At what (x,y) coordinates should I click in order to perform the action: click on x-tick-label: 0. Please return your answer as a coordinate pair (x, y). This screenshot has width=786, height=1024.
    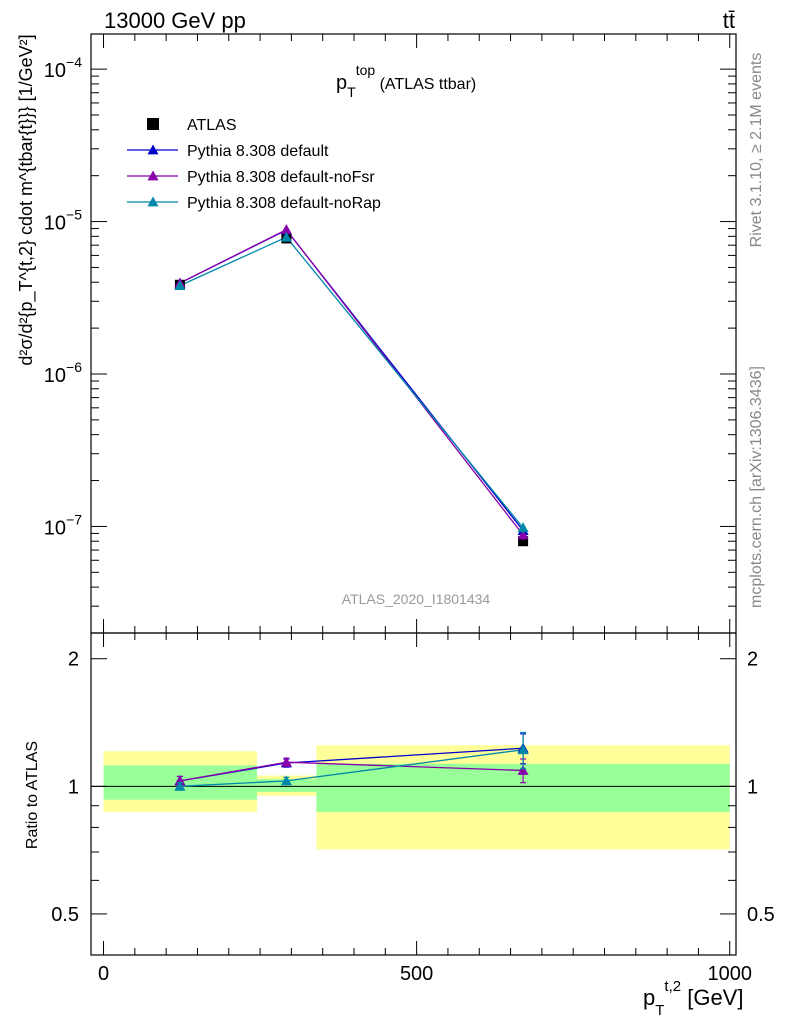
    Looking at the image, I should click on (103, 974).